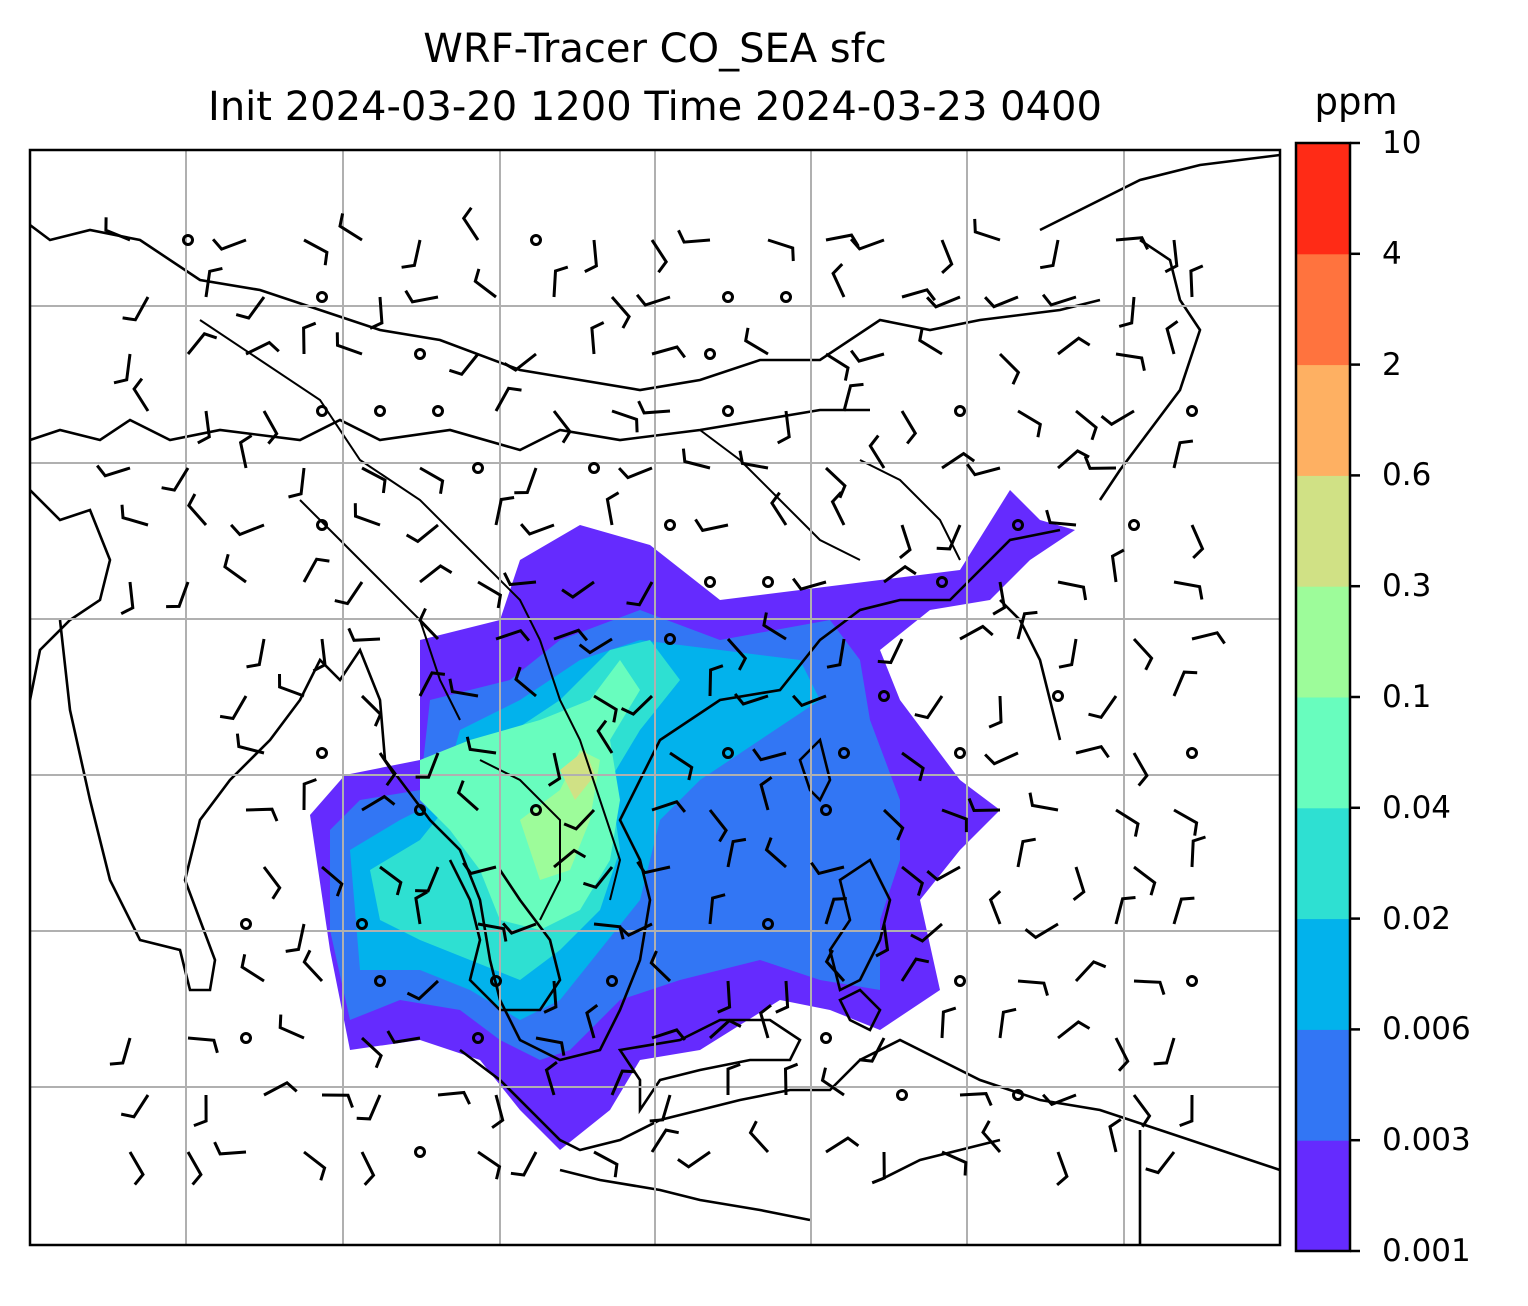 This screenshot has width=1528, height=1306. I want to click on colorbar-tick-label: 0.001, so click(1426, 1251).